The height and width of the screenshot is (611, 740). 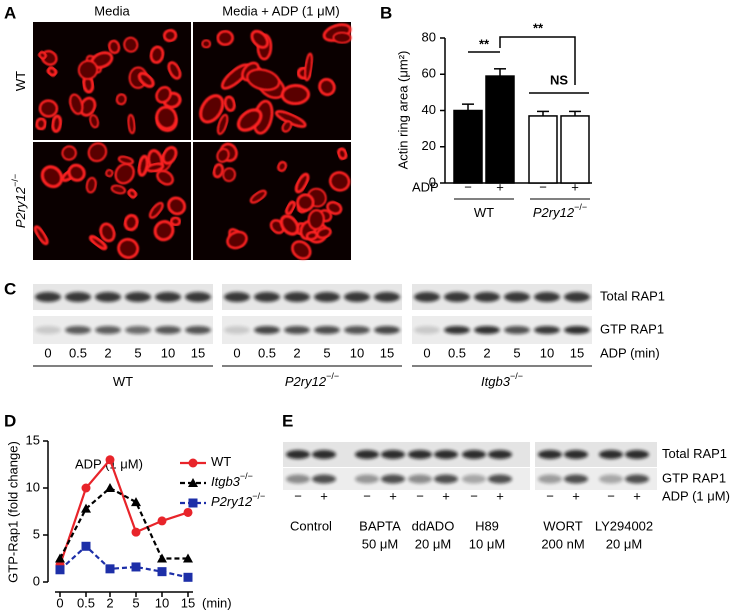 I want to click on legend-label: WT, so click(x=221, y=461).